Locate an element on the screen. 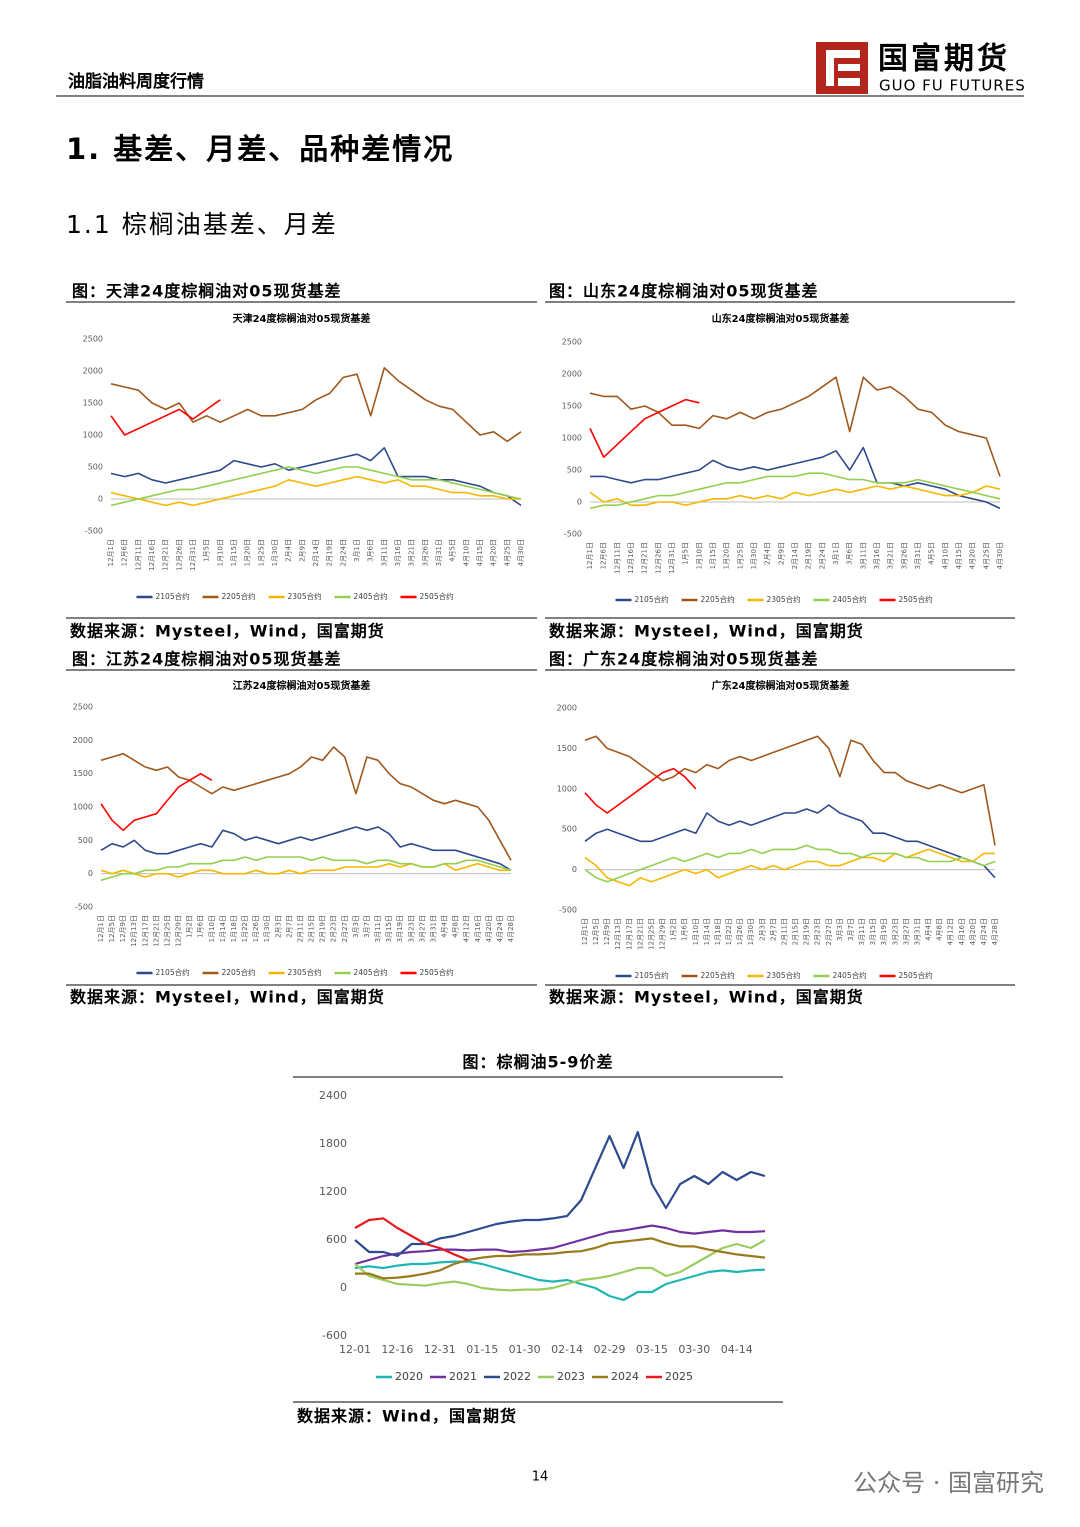 This screenshot has width=1080, height=1527. chart-title: 江苏24度棕榈油对05现货基差 is located at coordinates (302, 685).